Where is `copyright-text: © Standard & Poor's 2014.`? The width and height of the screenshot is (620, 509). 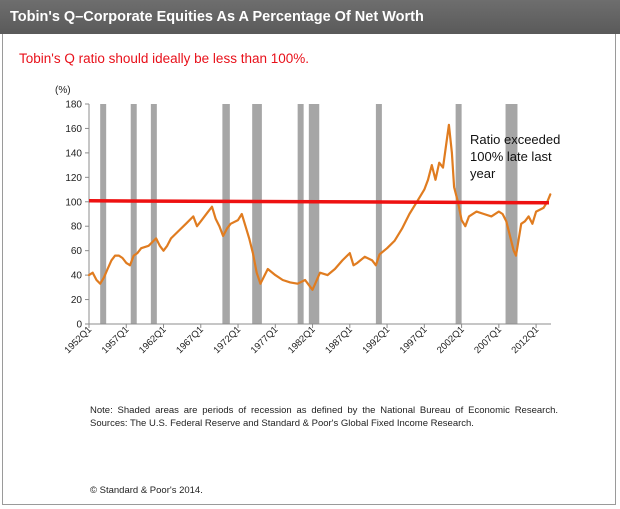
copyright-text: © Standard & Poor's 2014. is located at coordinates (146, 490).